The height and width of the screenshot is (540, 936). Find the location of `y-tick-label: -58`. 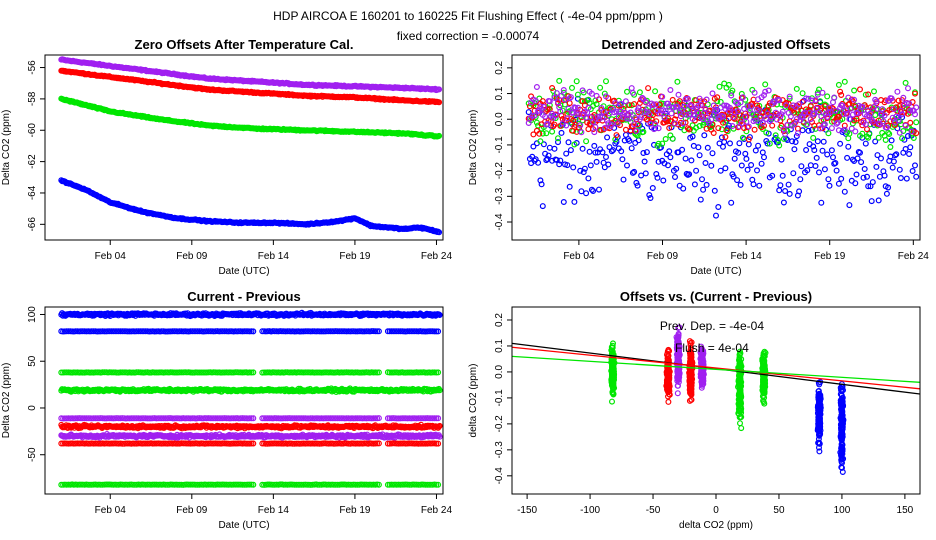

y-tick-label: -58 is located at coordinates (32, 98).